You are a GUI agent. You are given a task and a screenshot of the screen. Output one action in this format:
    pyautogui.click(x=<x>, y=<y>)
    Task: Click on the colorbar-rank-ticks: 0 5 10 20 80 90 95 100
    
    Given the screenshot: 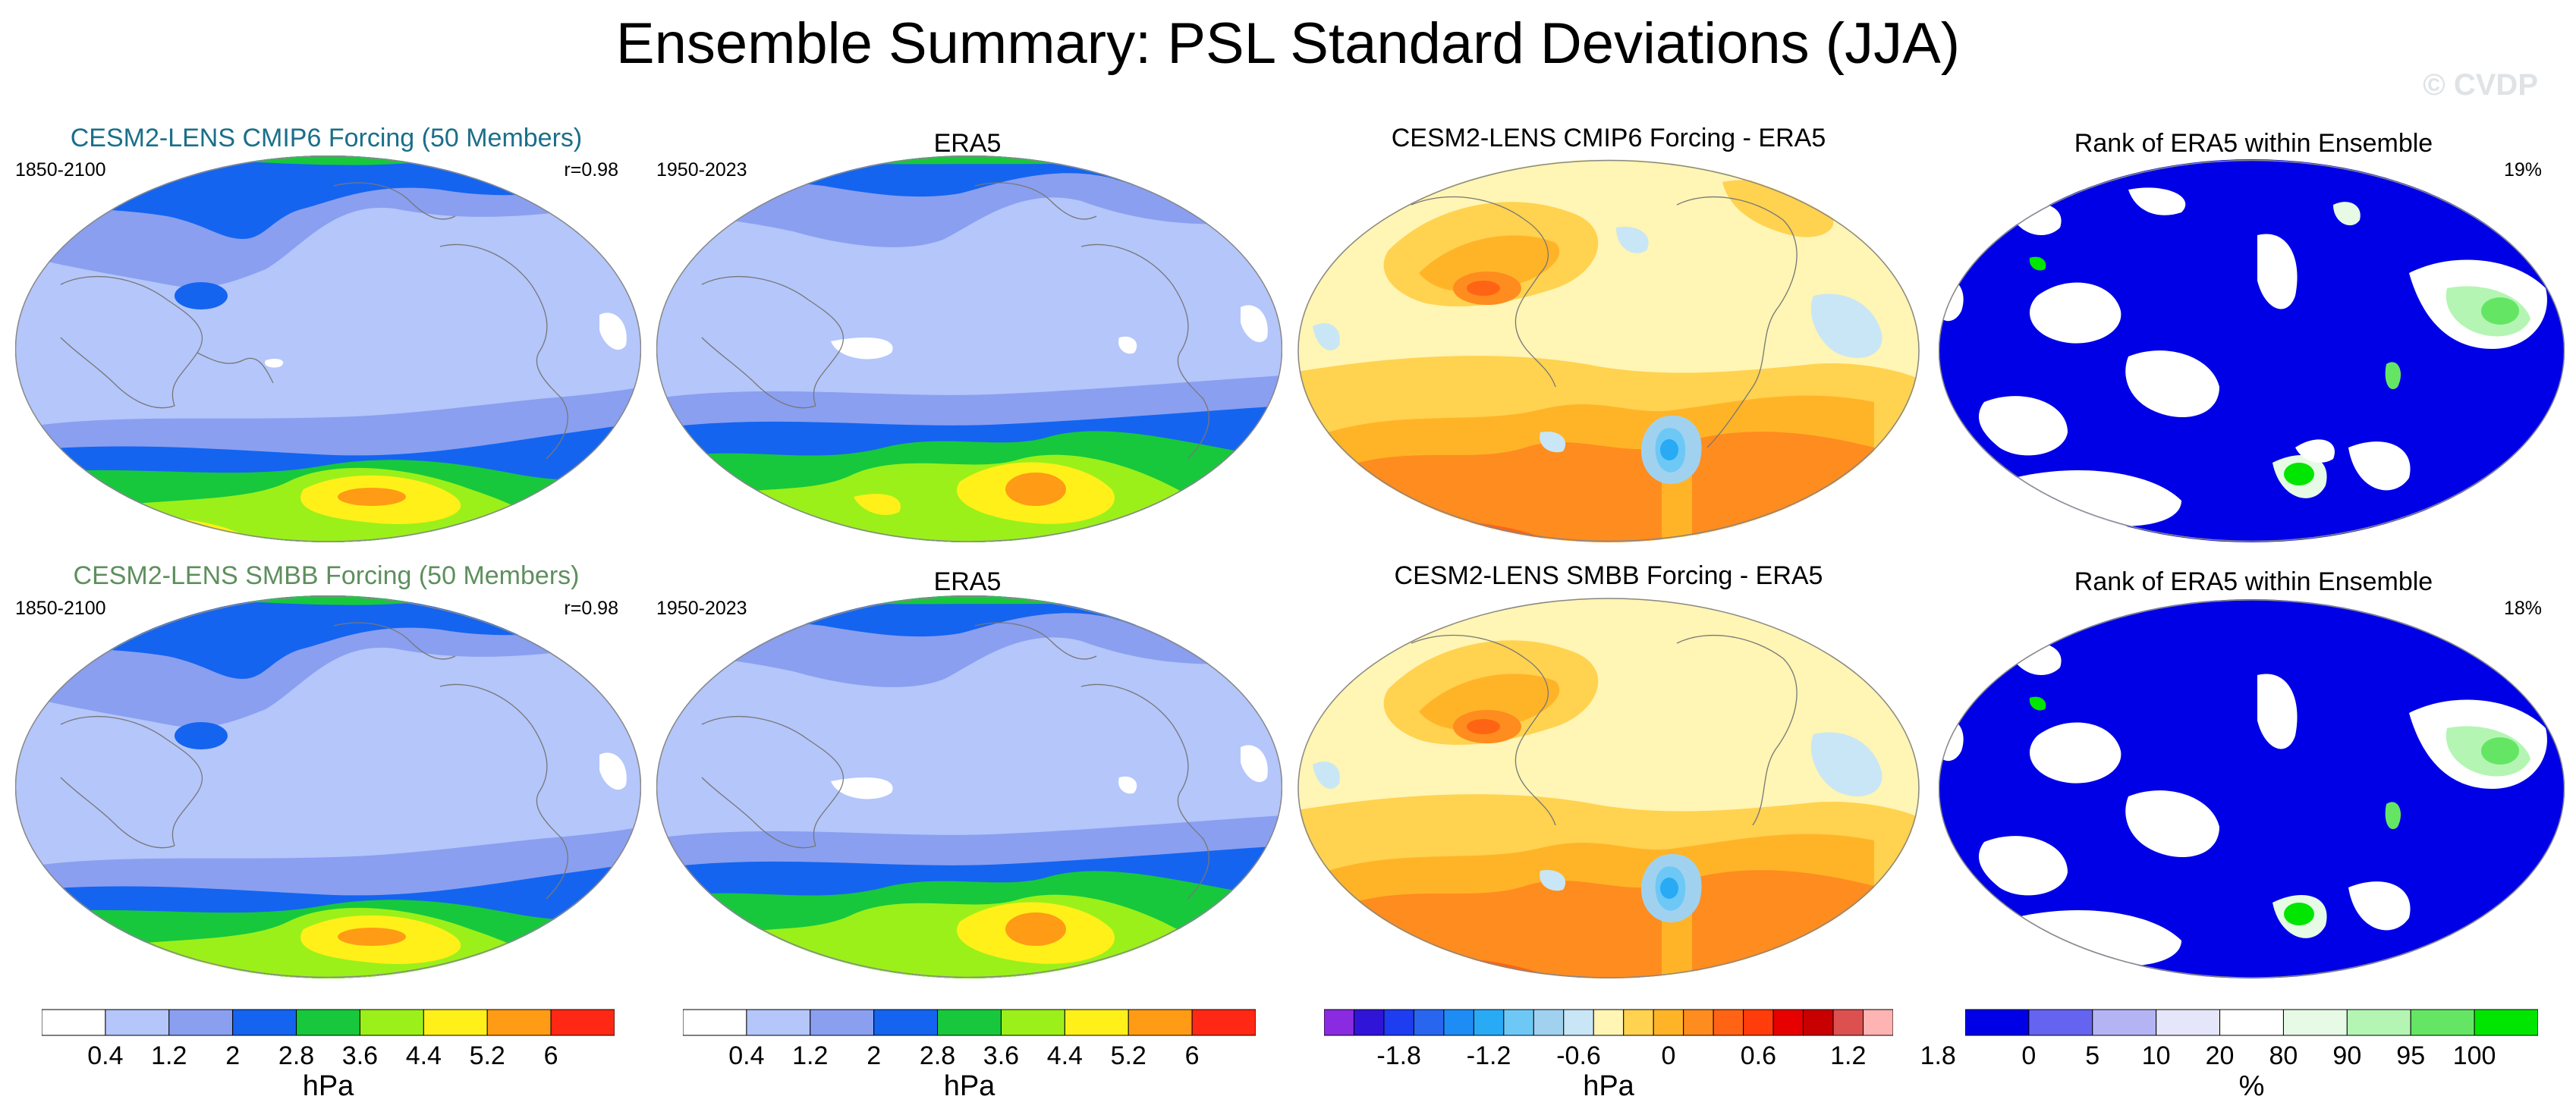 What is the action you would take?
    pyautogui.click(x=2251, y=1055)
    